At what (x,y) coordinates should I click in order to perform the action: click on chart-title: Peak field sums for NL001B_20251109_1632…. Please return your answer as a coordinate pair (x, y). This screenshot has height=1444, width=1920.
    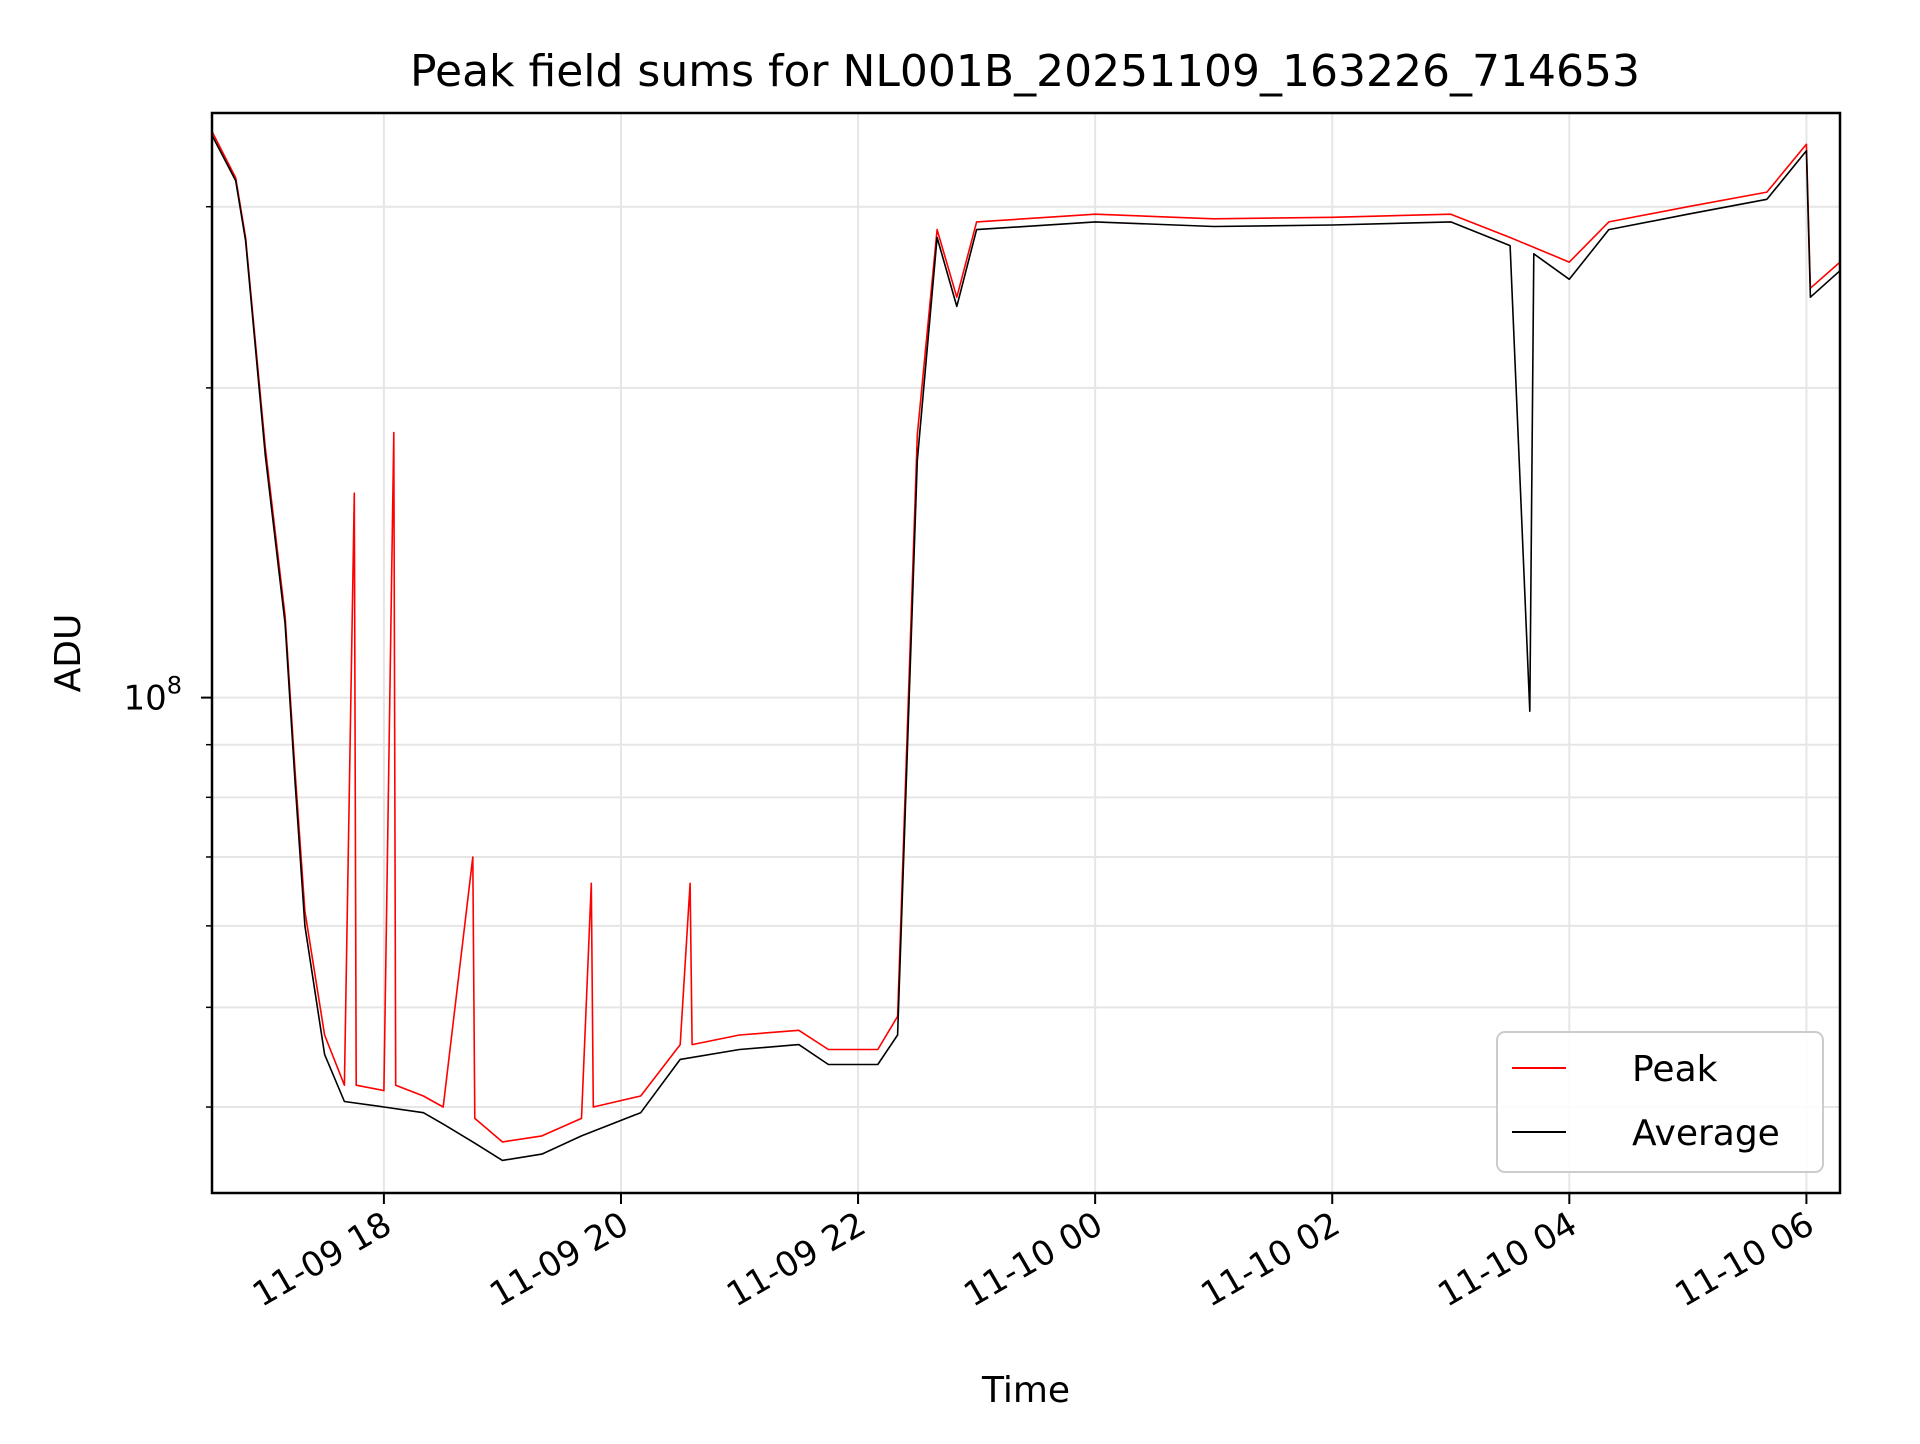
    Looking at the image, I should click on (1025, 71).